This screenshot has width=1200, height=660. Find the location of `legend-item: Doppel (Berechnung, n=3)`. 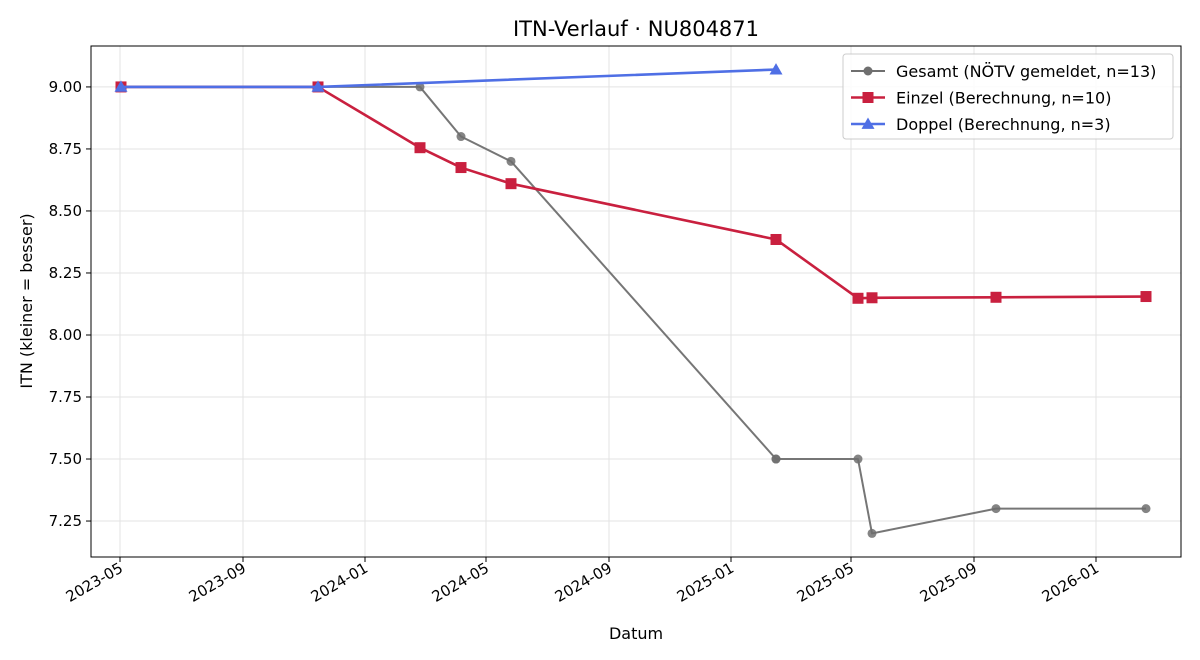

legend-item: Doppel (Berechnung, n=3) is located at coordinates (981, 124).